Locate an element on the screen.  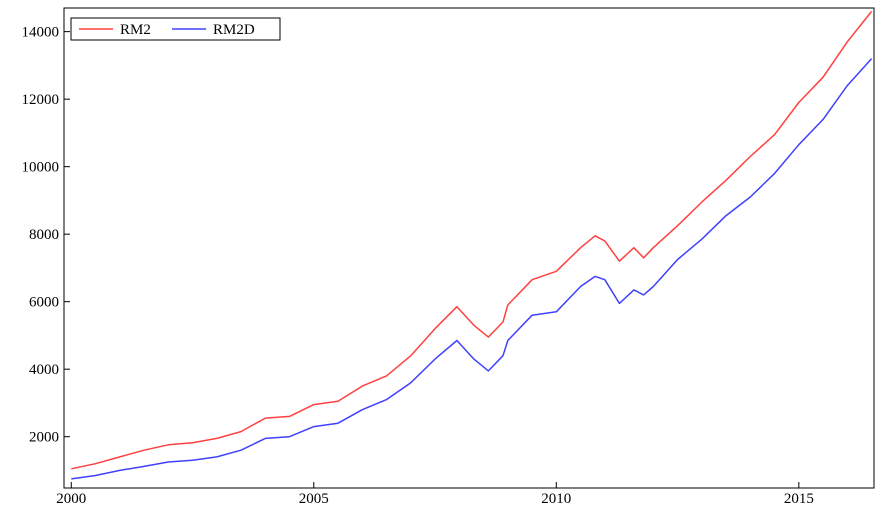
x-tick-label-2010: 2010 is located at coordinates (556, 499).